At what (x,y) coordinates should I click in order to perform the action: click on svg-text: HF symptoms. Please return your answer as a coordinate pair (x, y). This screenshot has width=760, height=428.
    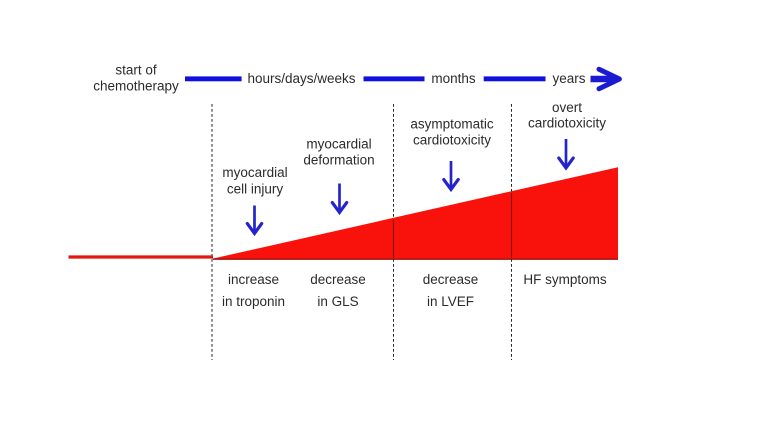
    Looking at the image, I should click on (565, 279).